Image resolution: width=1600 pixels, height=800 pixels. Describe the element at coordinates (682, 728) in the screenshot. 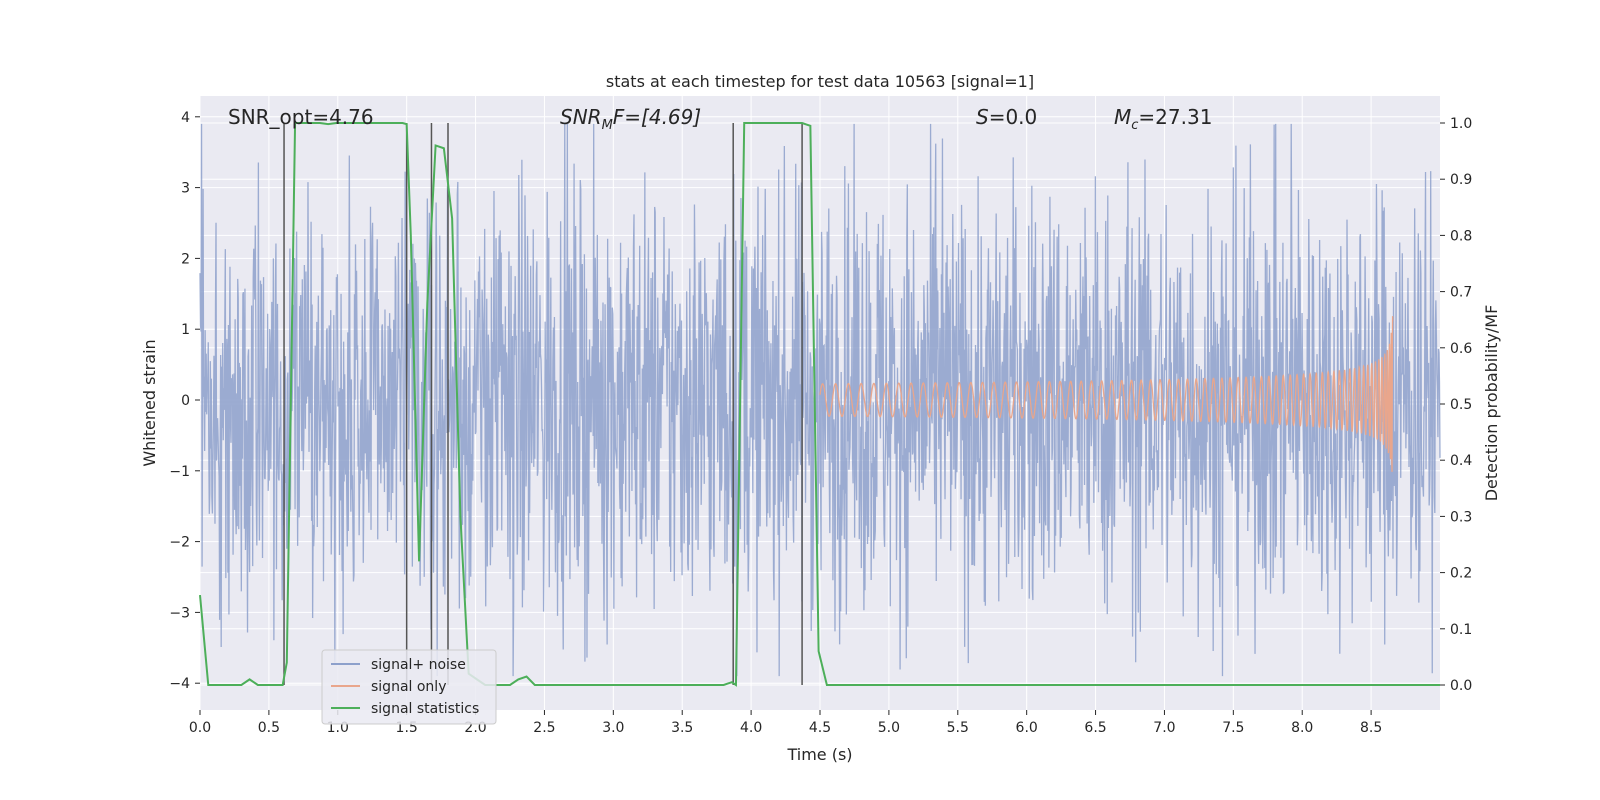

I see `x-tick-label: 3.5` at that location.